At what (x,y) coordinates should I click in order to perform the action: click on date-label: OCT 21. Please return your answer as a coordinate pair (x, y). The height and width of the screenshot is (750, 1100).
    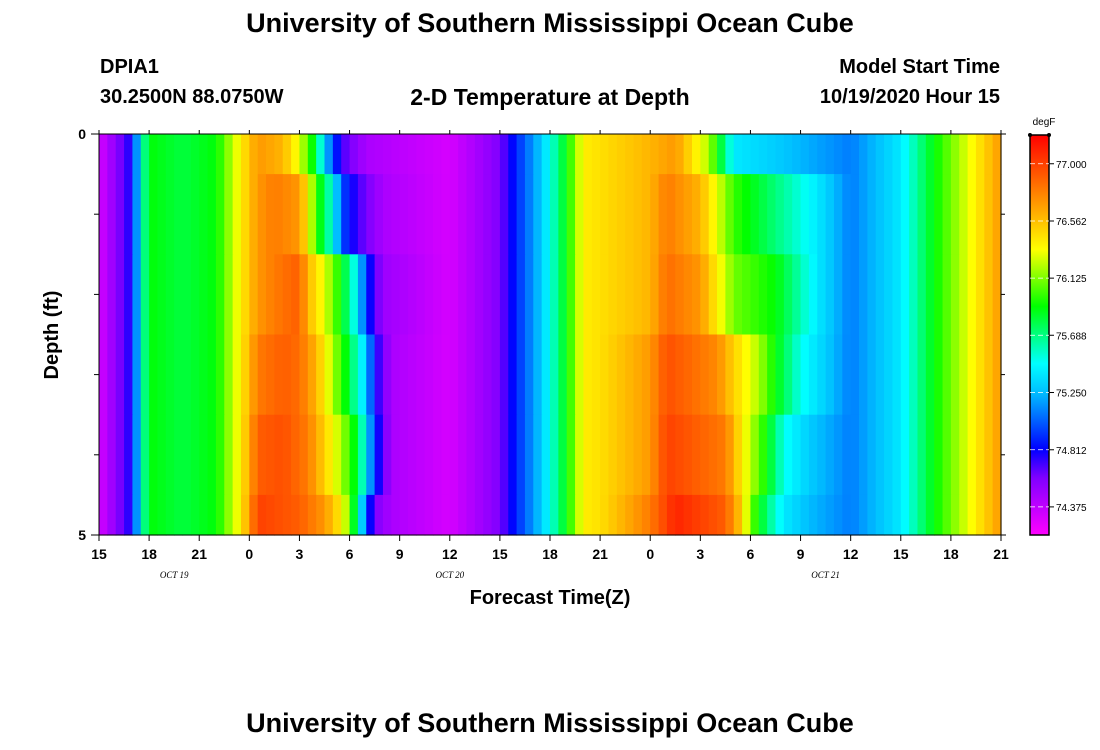
    Looking at the image, I should click on (825, 575).